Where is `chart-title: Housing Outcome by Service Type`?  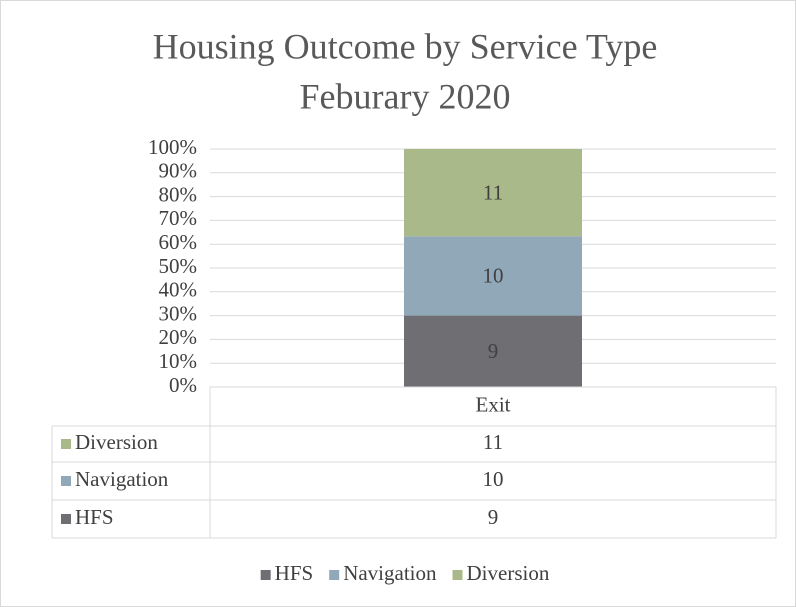
chart-title: Housing Outcome by Service Type is located at coordinates (405, 46).